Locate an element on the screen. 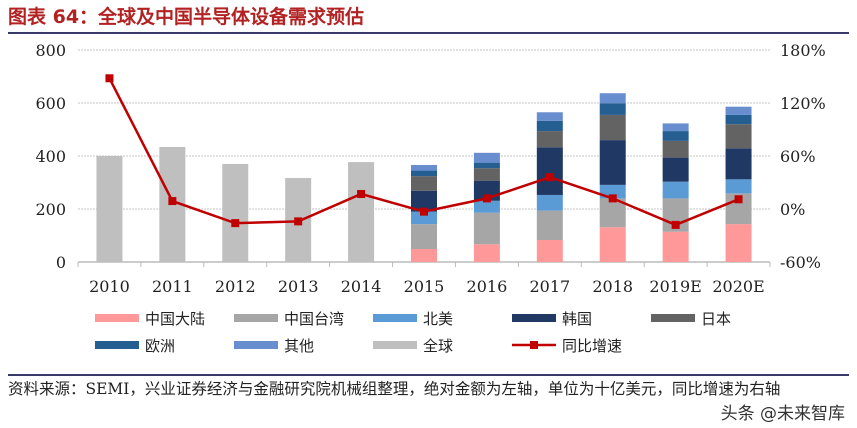 The width and height of the screenshot is (857, 428). x-tick-label: 2015 is located at coordinates (424, 286).